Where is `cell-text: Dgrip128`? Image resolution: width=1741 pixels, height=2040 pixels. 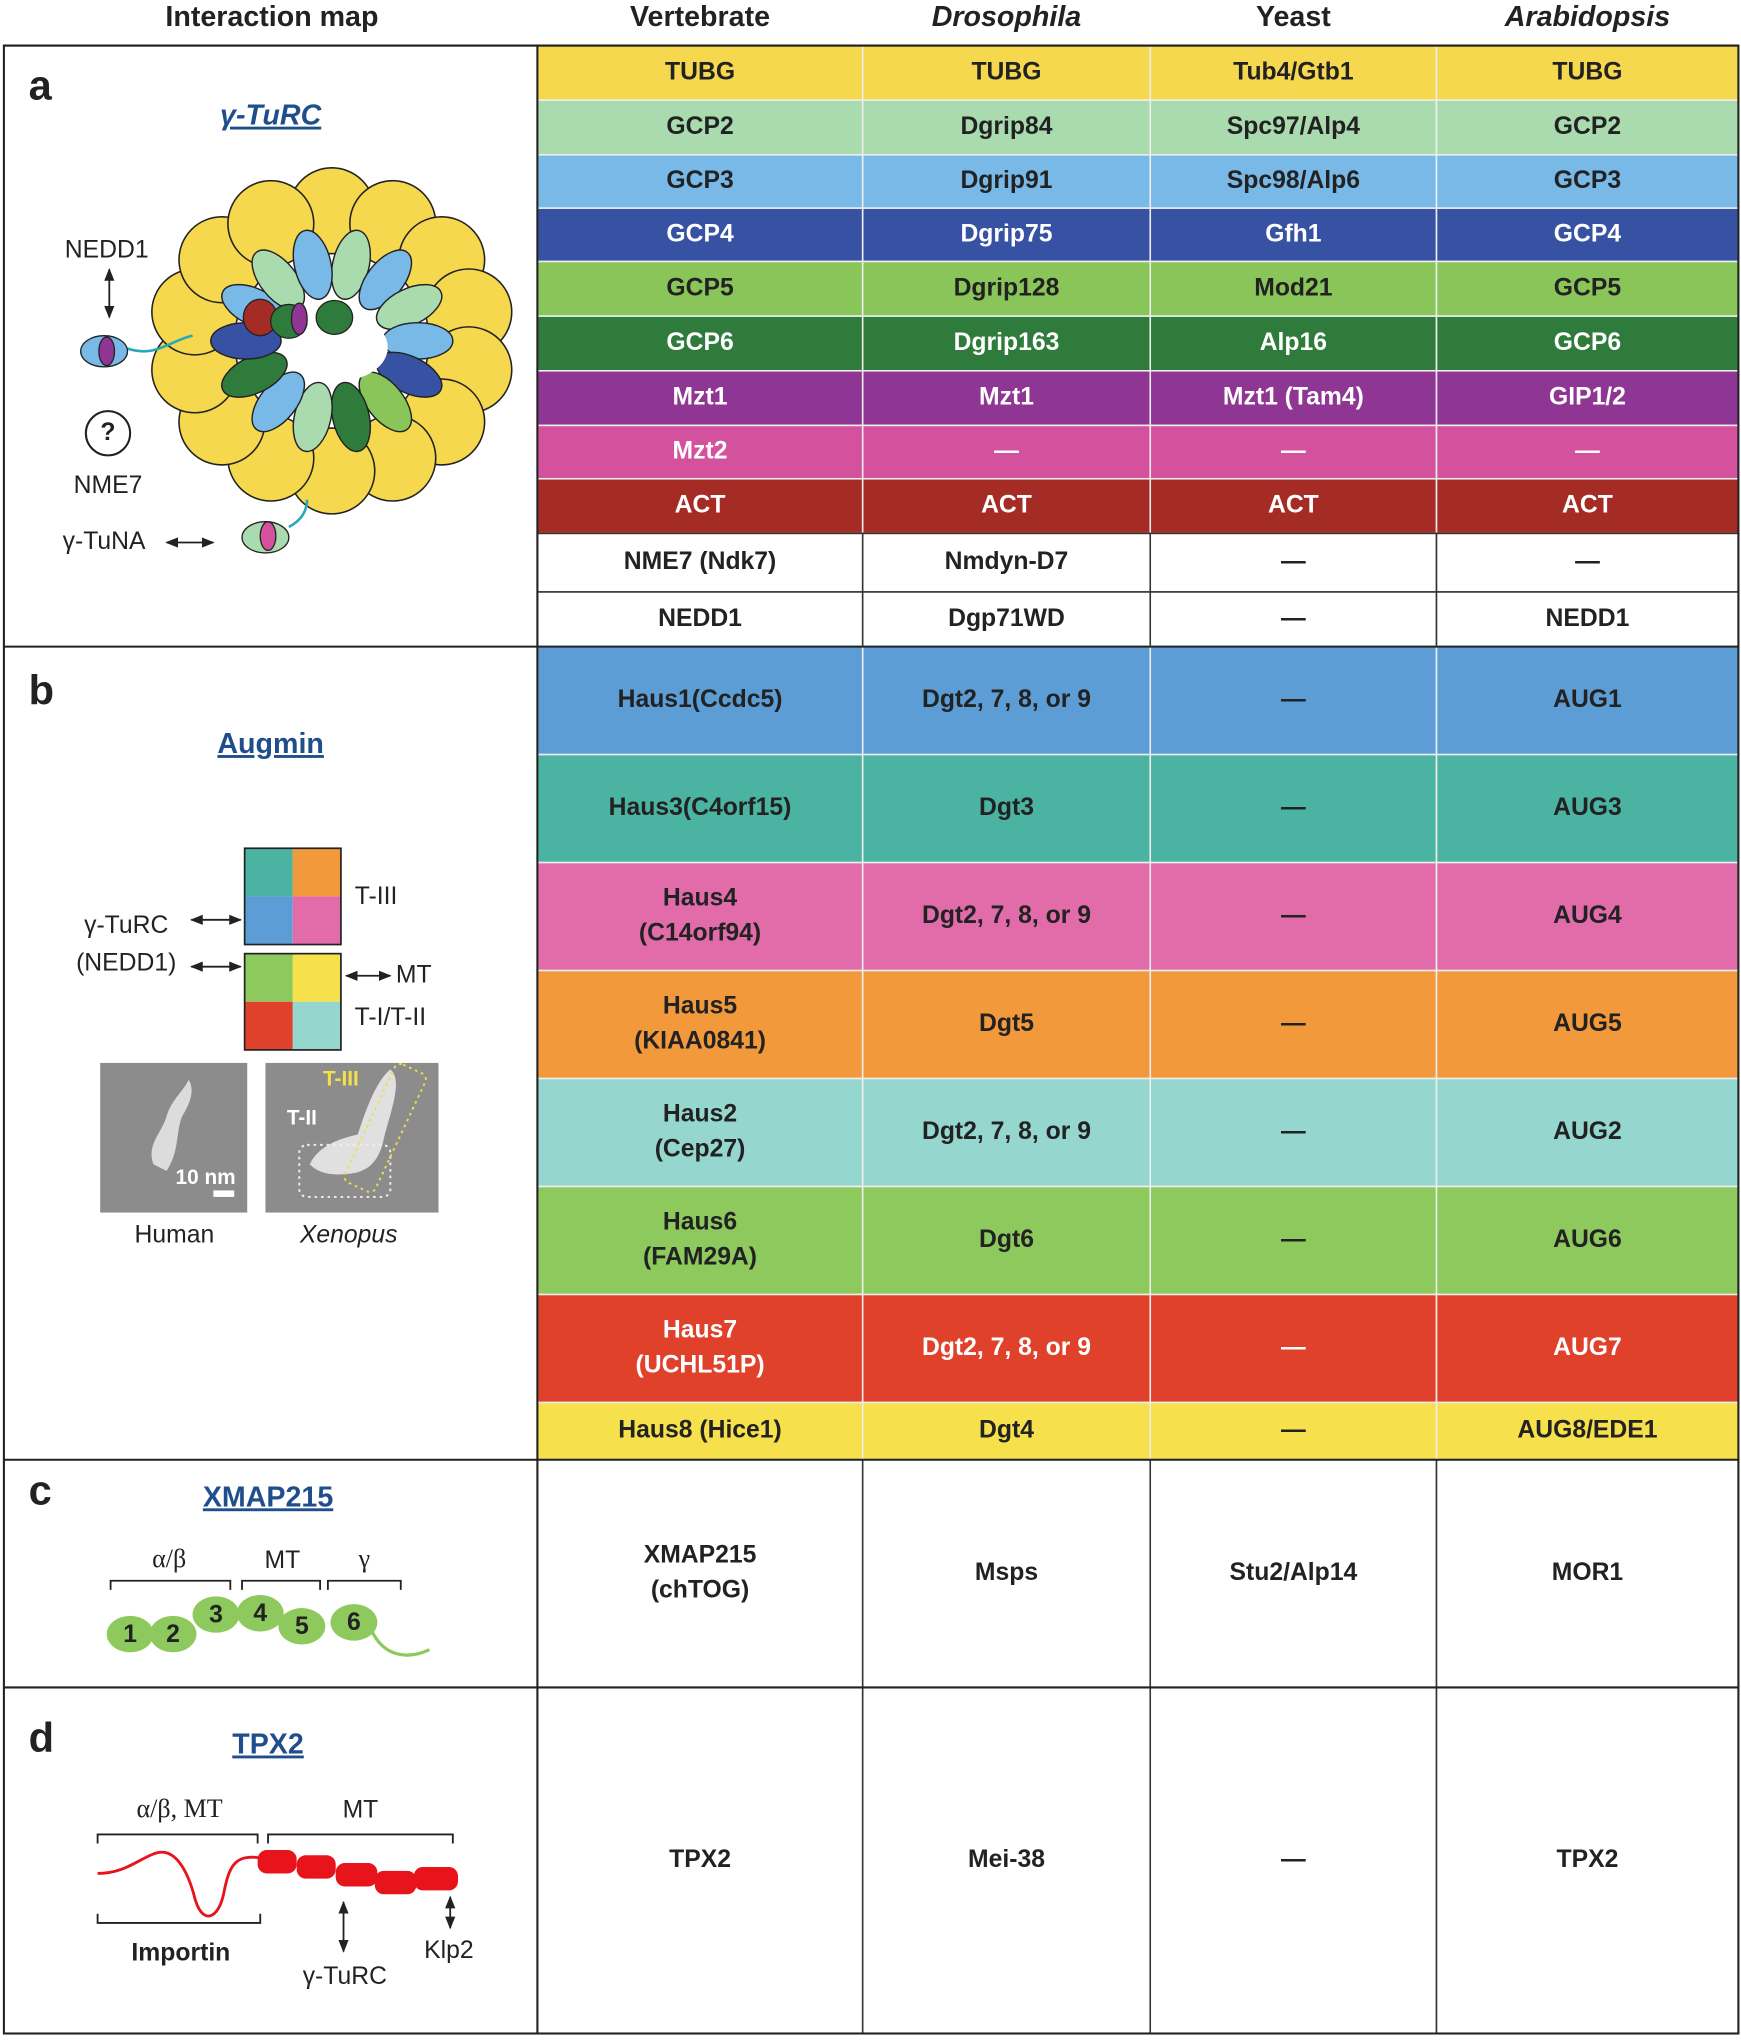
cell-text: Dgrip128 is located at coordinates (1007, 287).